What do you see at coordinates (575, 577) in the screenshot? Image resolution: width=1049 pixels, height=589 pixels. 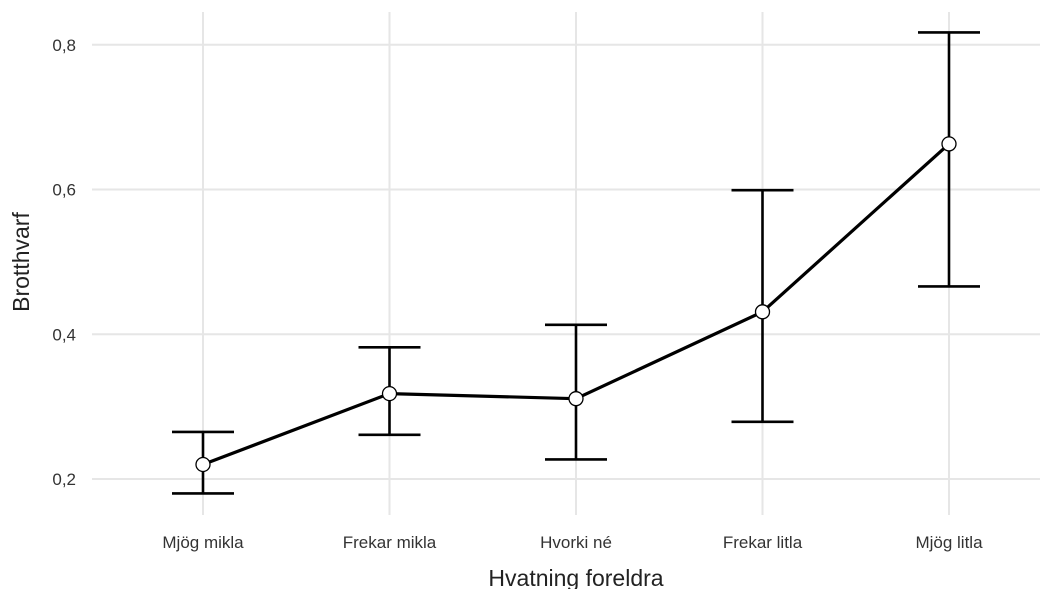 I see `x-axis-title: Hvatning foreldra` at bounding box center [575, 577].